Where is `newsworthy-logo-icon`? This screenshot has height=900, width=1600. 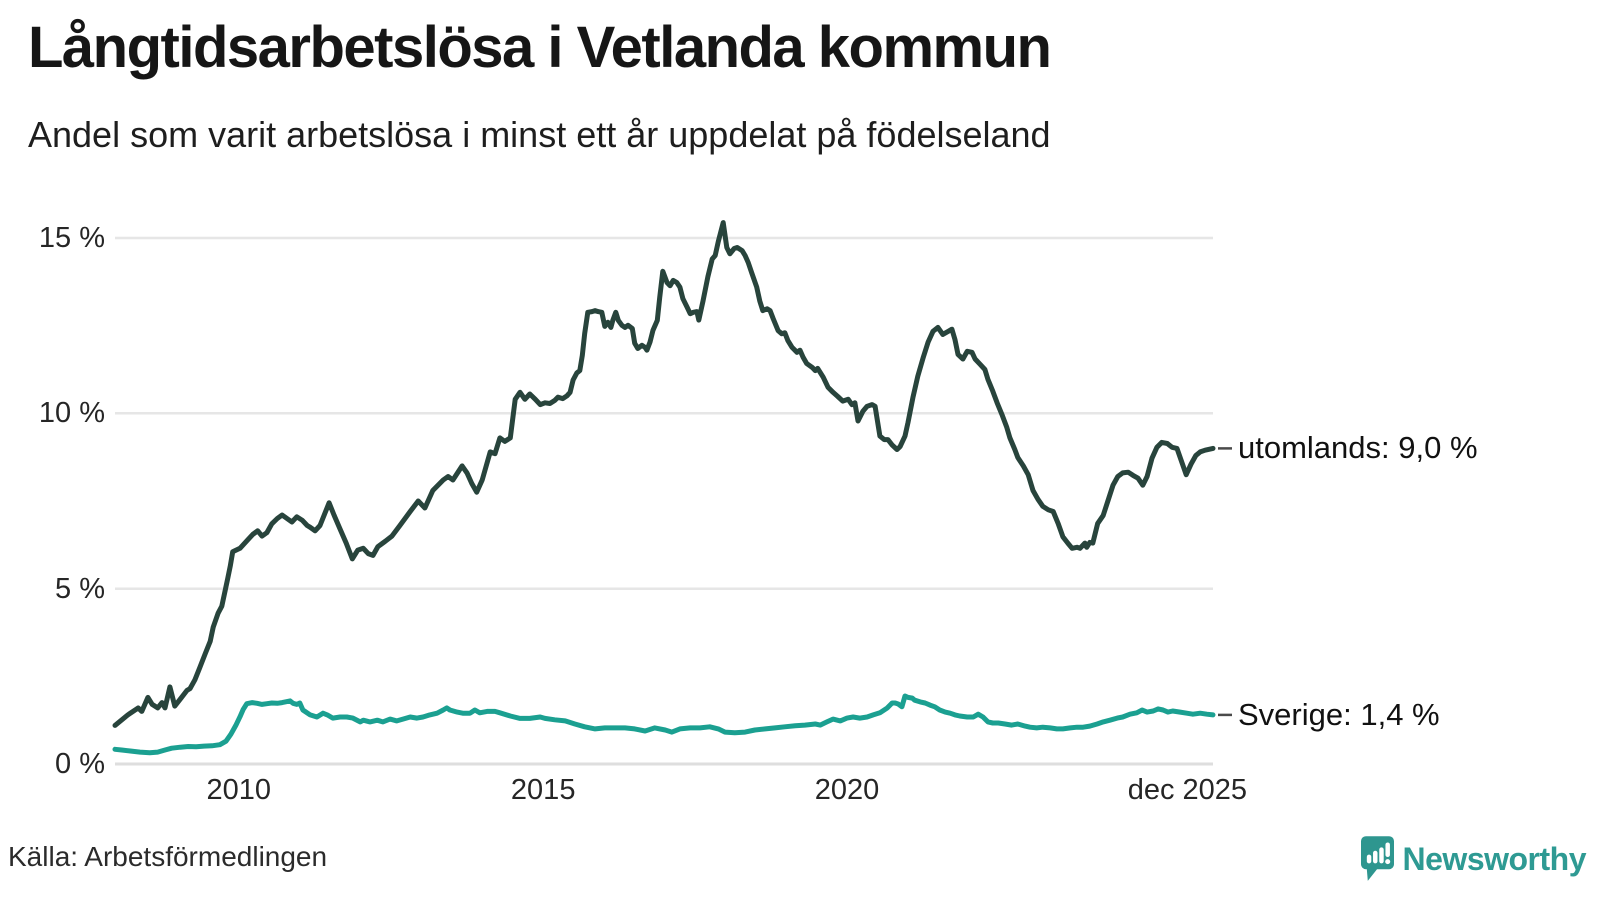
newsworthy-logo-icon is located at coordinates (1377, 859).